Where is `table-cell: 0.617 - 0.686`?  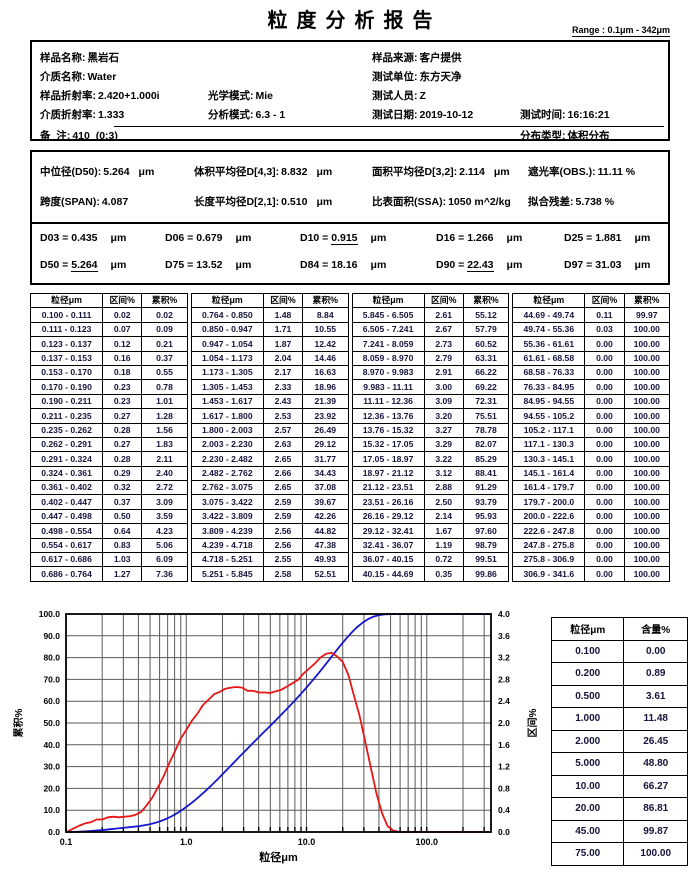
table-cell: 0.617 - 0.686 is located at coordinates (66, 560).